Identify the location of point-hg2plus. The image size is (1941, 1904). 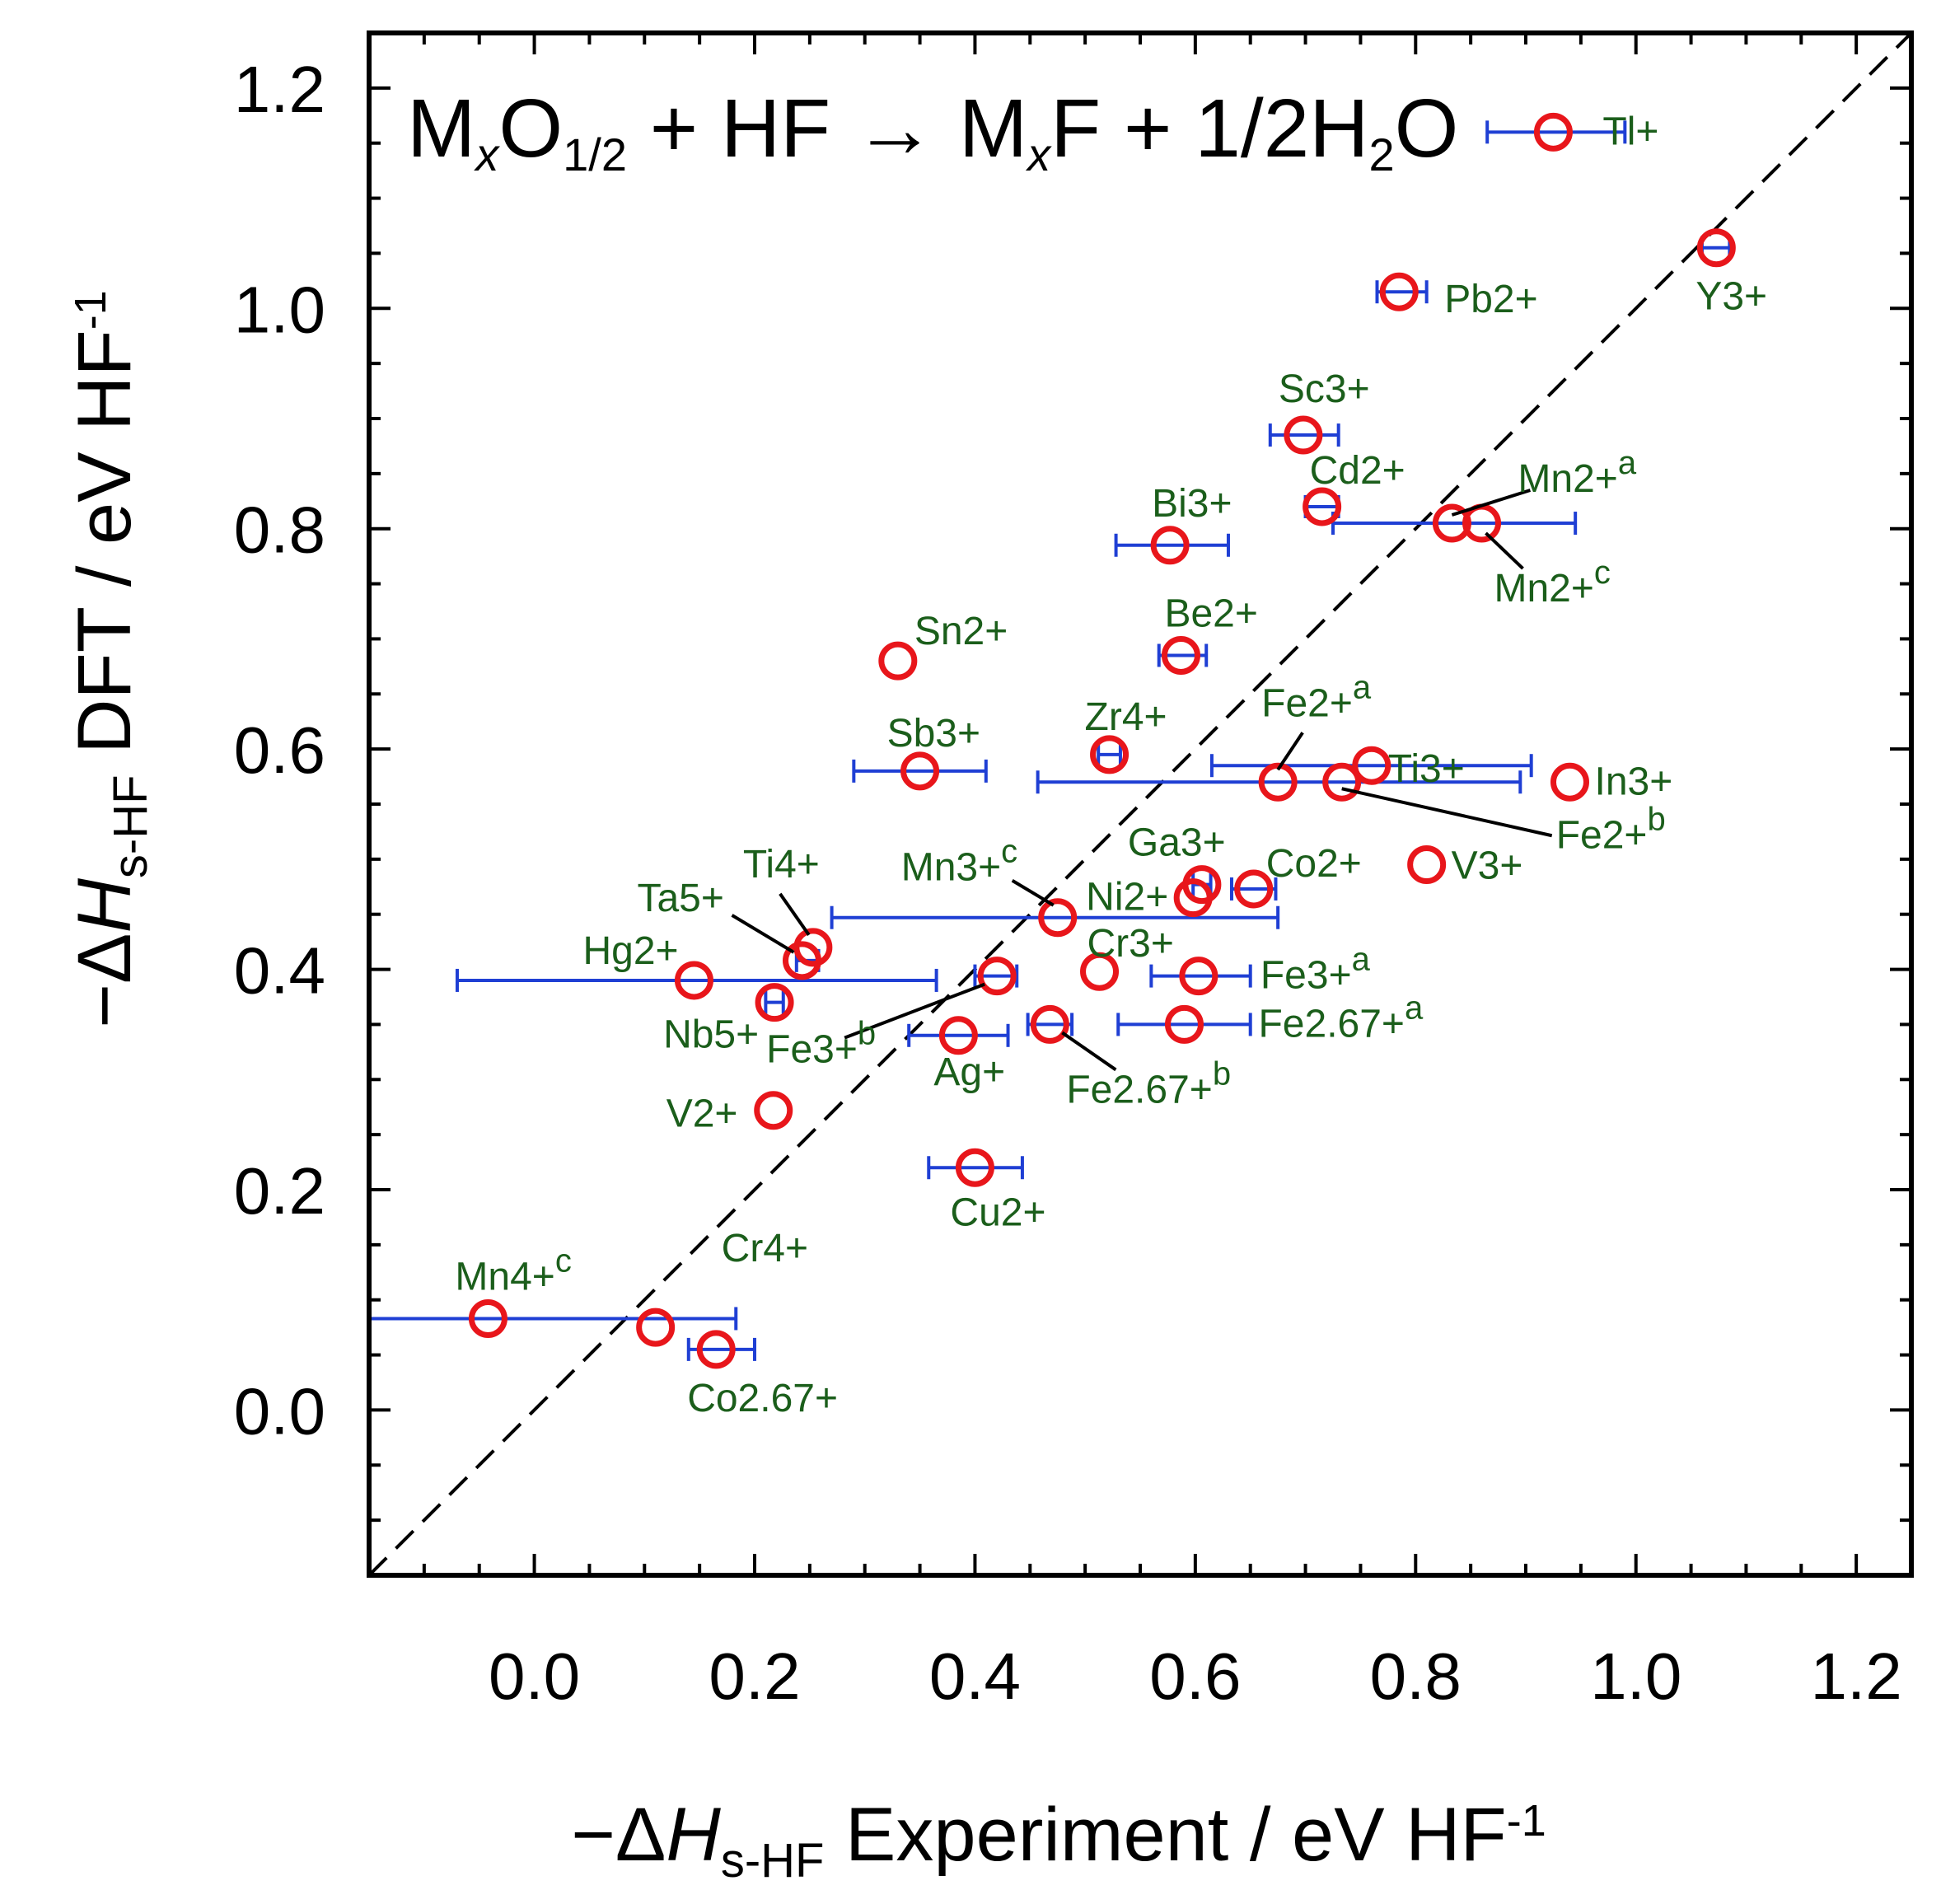
(693, 980).